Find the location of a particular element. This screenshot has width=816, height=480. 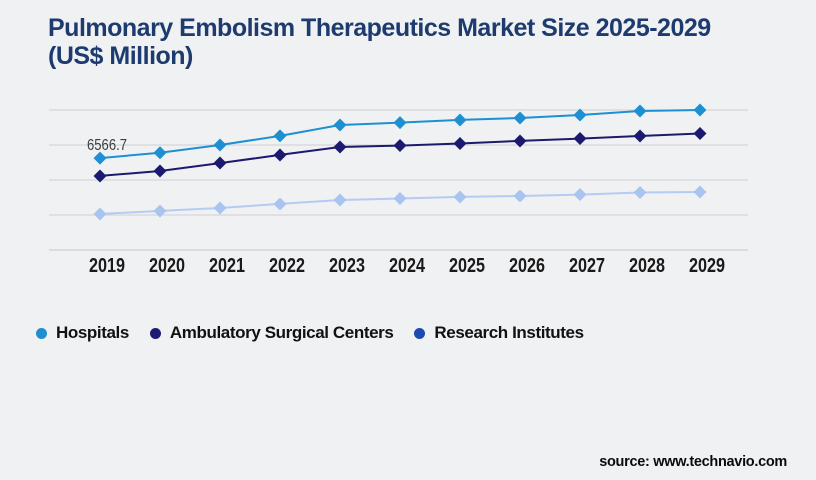

data-point-research-institutes-2023 is located at coordinates (340, 200).